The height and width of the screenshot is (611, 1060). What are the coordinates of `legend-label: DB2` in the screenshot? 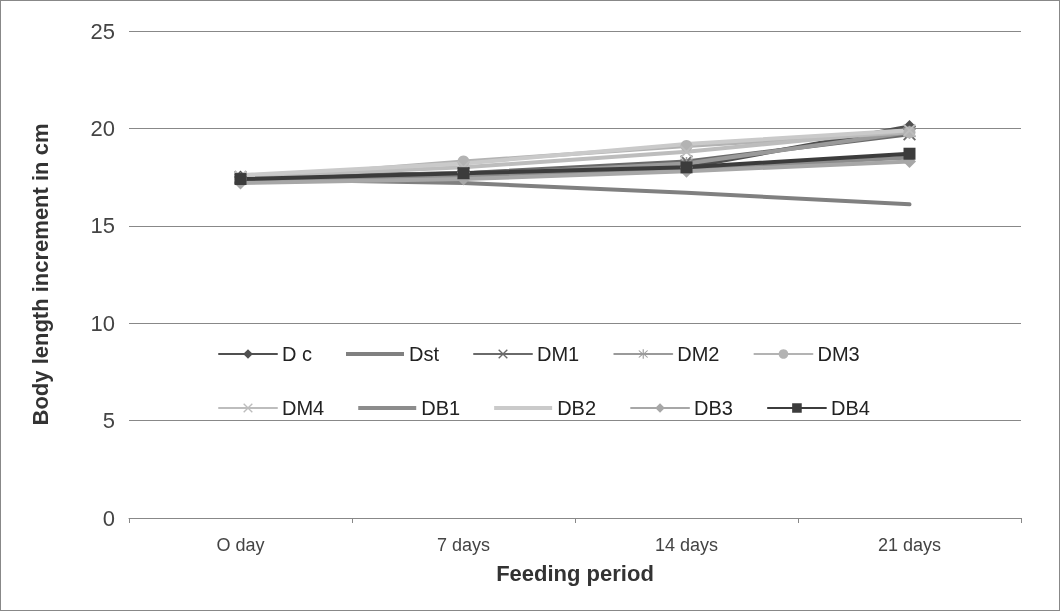 It's located at (577, 408).